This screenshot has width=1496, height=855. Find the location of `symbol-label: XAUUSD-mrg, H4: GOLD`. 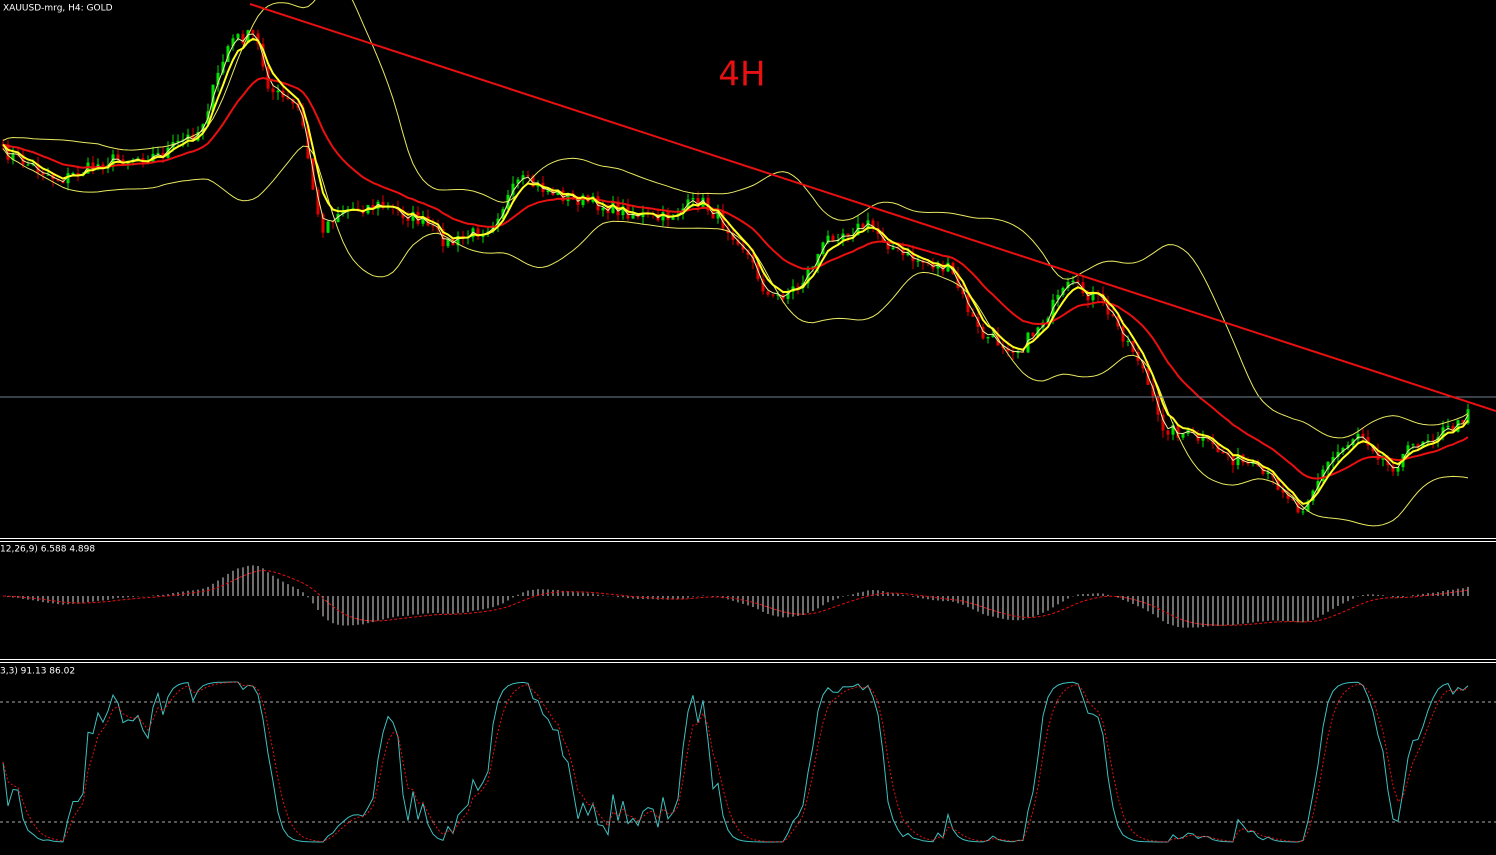

symbol-label: XAUUSD-mrg, H4: GOLD is located at coordinates (58, 9).